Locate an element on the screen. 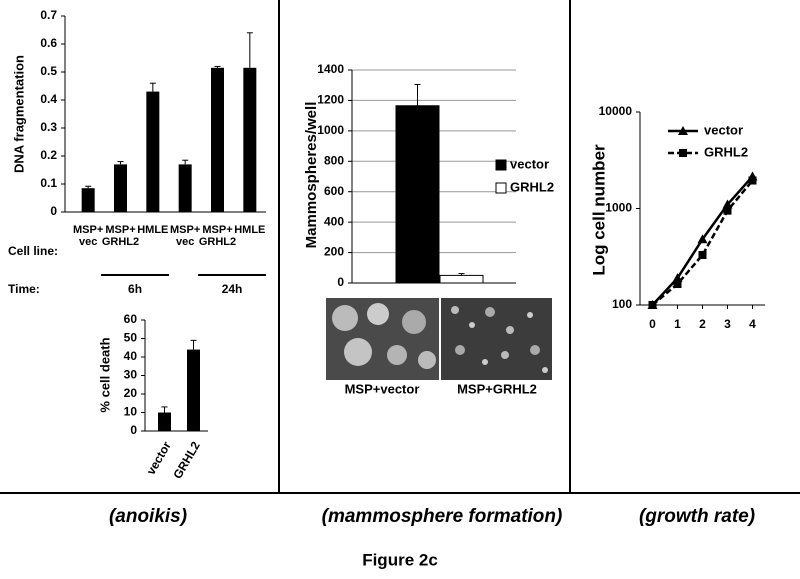  y-tick-label: 60 is located at coordinates (131, 319).